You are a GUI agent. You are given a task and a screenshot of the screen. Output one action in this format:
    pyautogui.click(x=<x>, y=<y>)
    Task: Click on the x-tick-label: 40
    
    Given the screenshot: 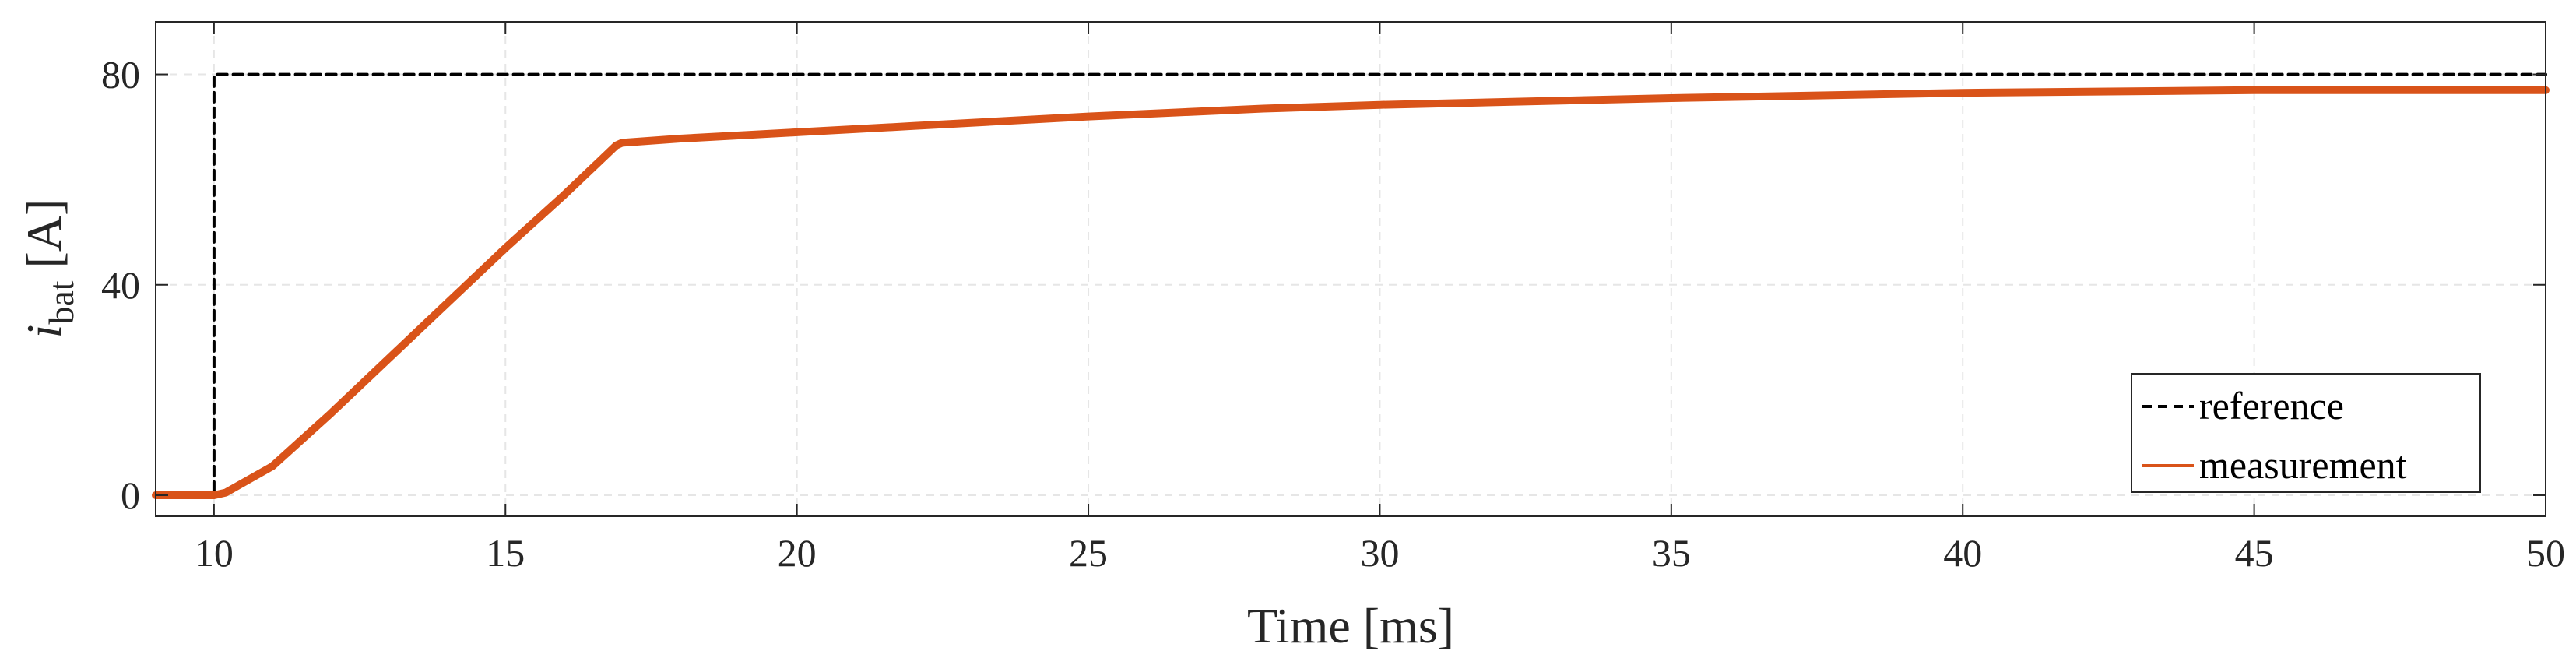 What is the action you would take?
    pyautogui.click(x=1963, y=553)
    